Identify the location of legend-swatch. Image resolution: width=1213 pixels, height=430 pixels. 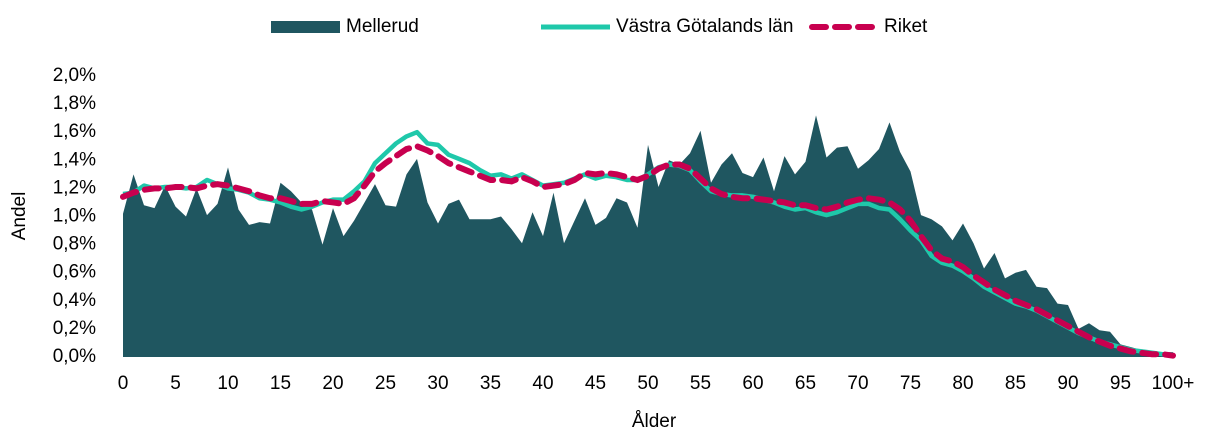
(305, 27).